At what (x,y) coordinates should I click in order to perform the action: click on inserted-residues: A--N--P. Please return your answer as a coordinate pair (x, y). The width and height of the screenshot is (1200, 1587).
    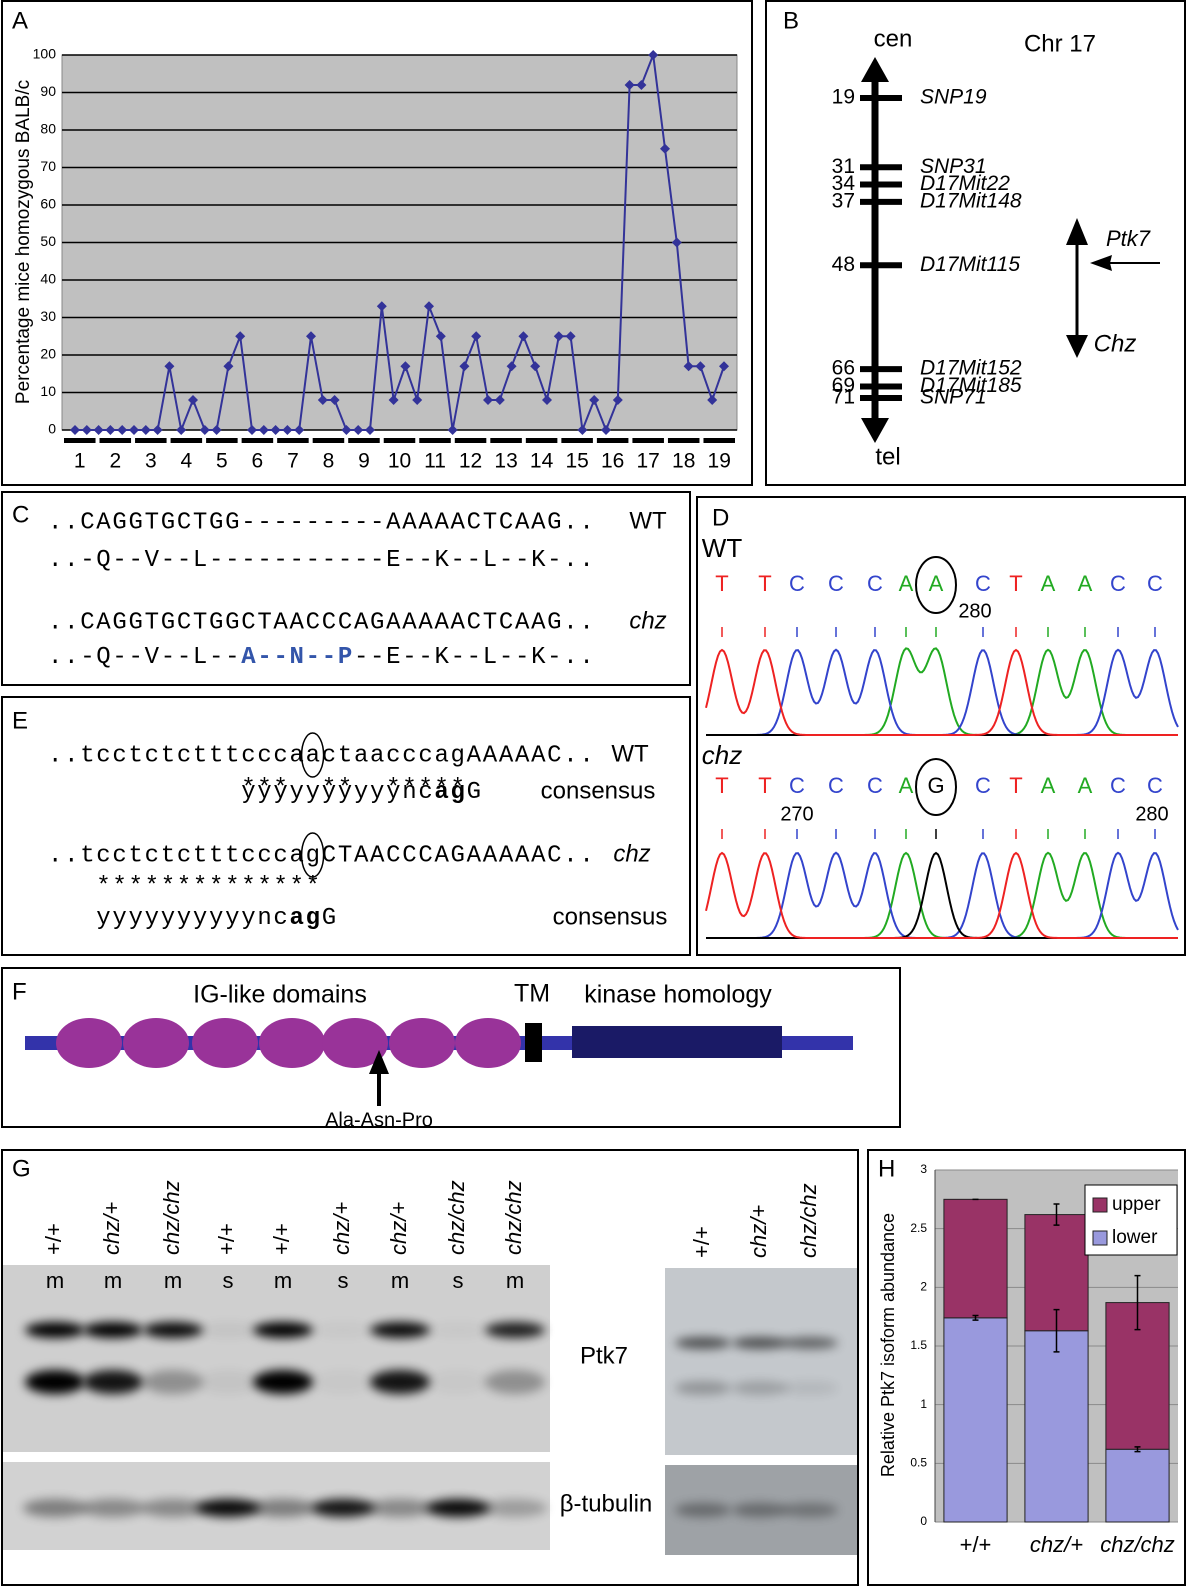
    Looking at the image, I should click on (297, 657).